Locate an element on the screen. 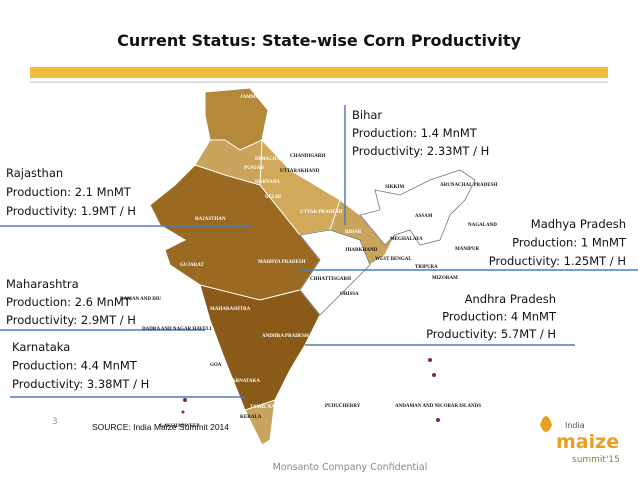 The height and width of the screenshot is (479, 638). logo: India maize summit'15 is located at coordinates (580, 440).